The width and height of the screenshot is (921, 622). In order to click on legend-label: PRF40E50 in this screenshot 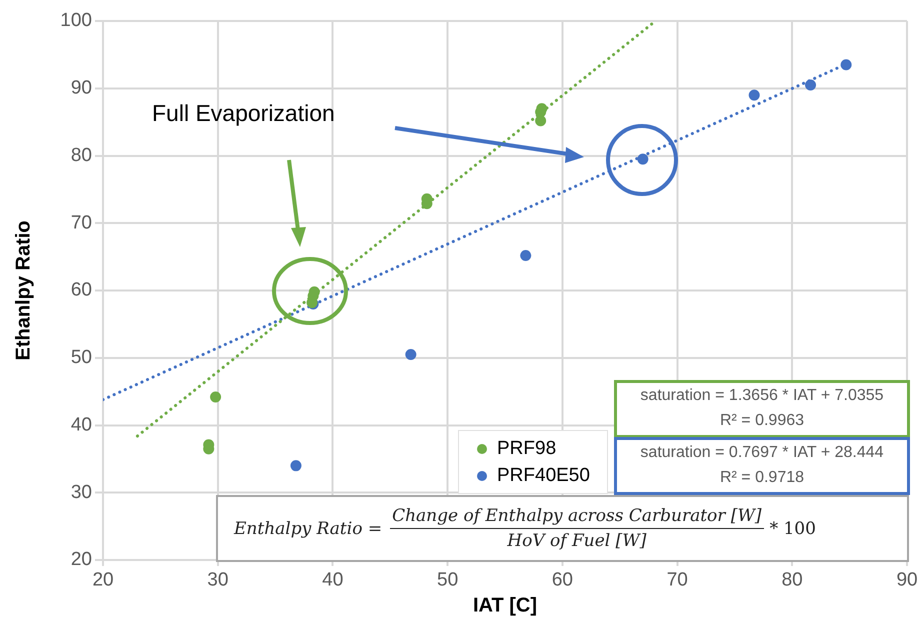, I will do `click(543, 475)`.